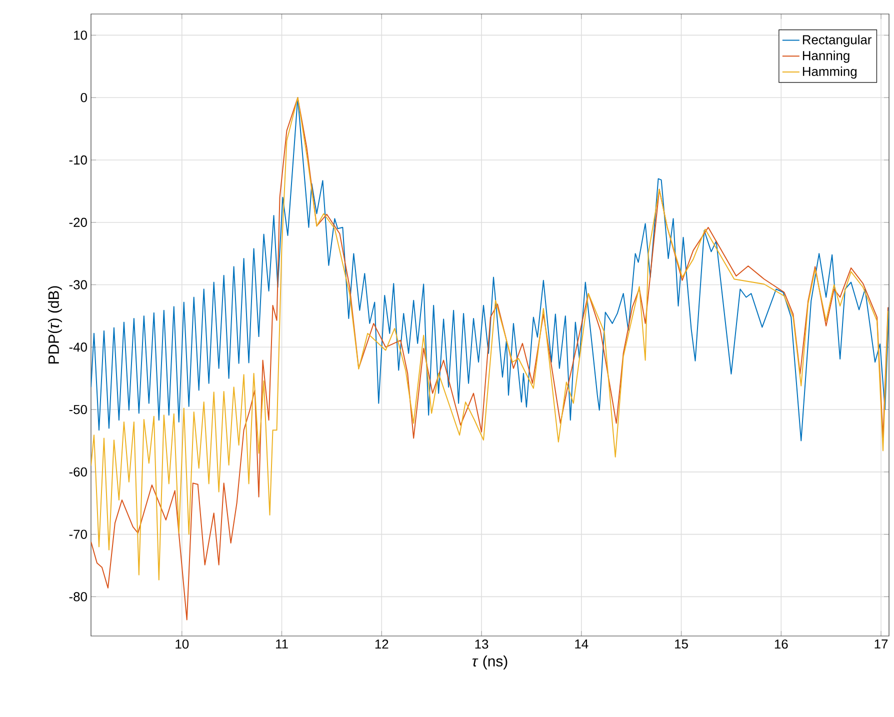  I want to click on legend-label: Rectangular, so click(837, 40).